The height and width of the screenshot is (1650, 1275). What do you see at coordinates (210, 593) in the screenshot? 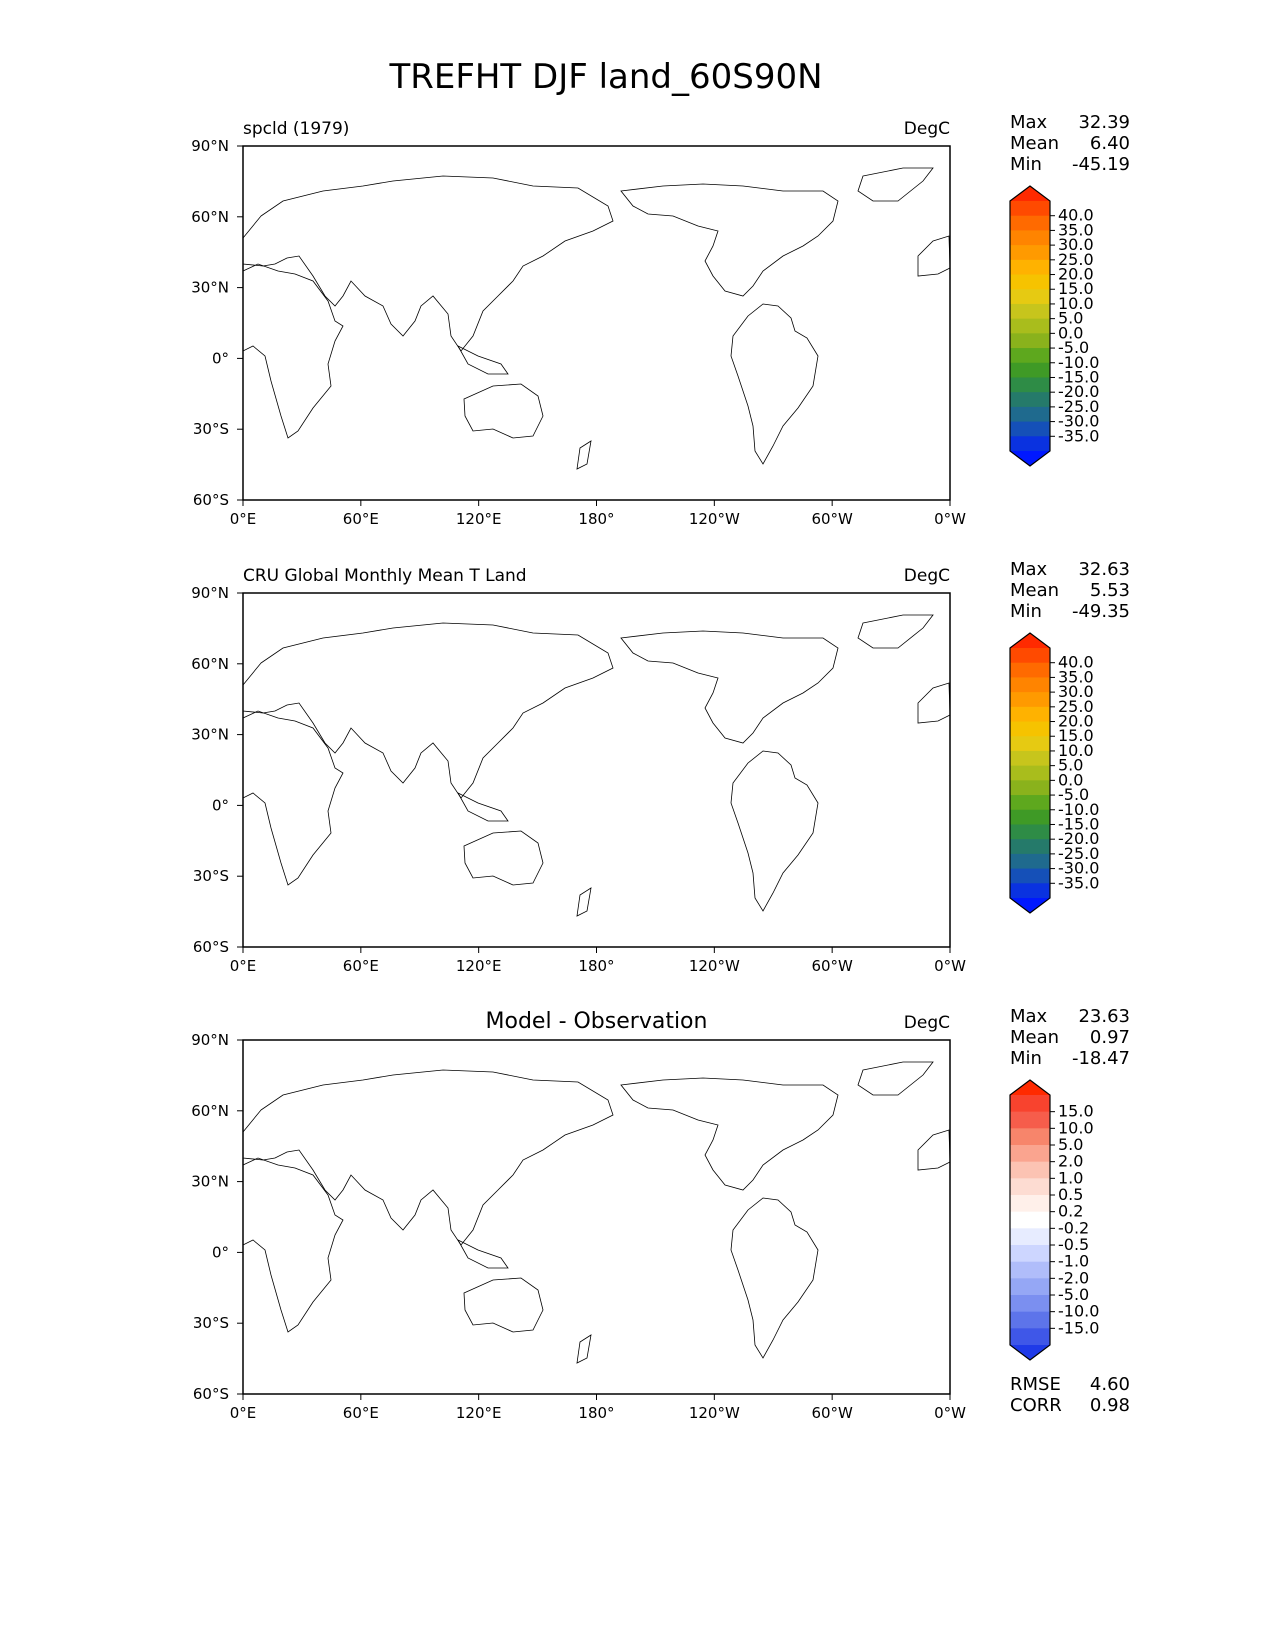
I see `y-tick-label: 90°N` at bounding box center [210, 593].